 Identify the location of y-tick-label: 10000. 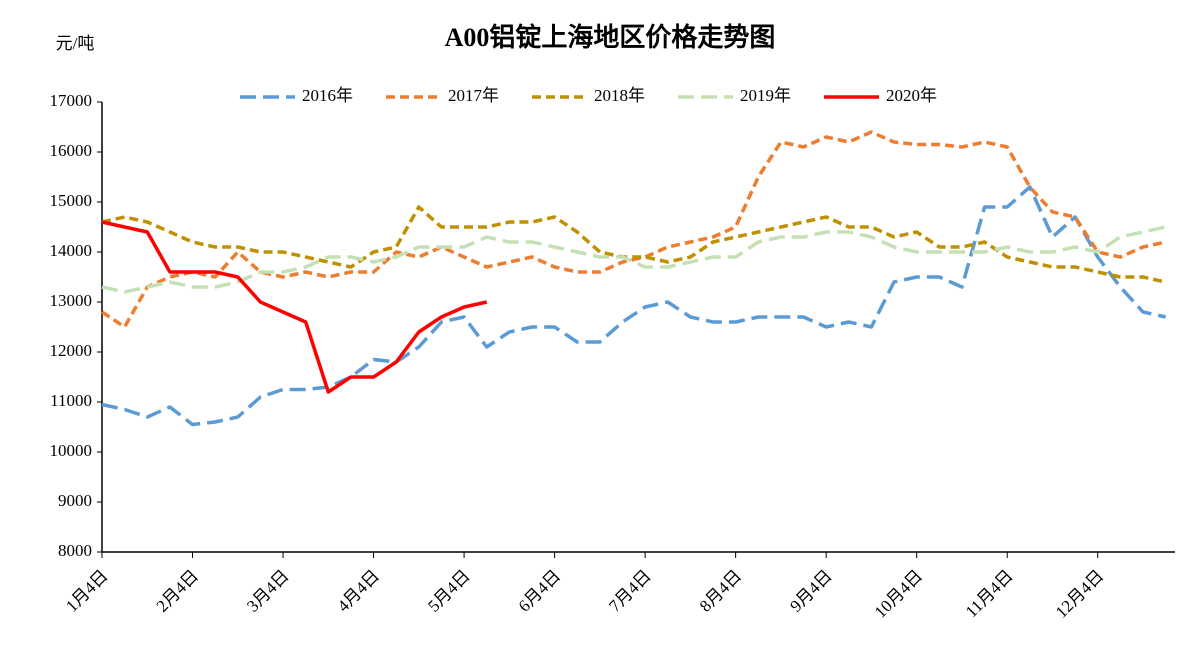
(71, 450).